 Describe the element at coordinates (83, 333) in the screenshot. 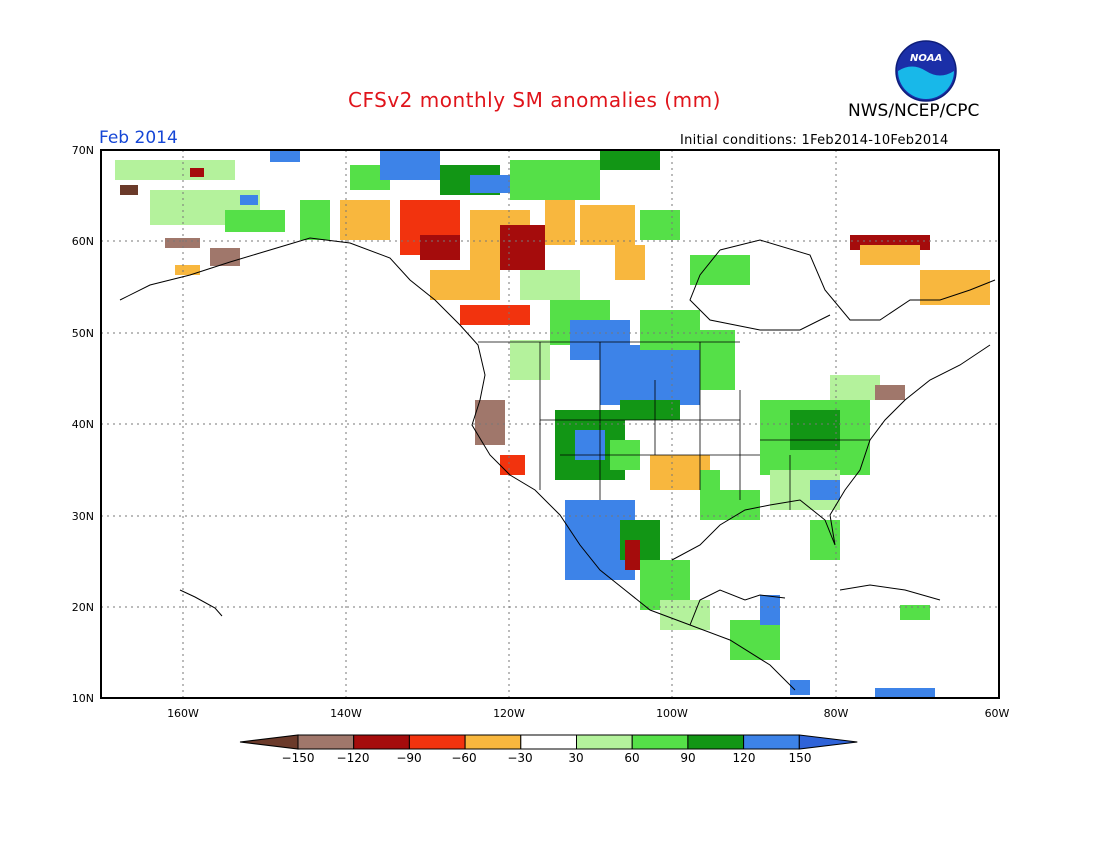

I see `lat-label: 50N` at that location.